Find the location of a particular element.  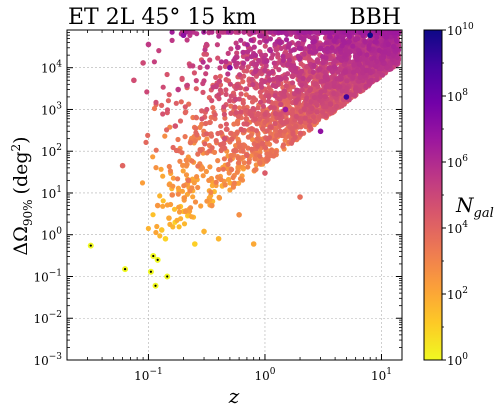

y-tick-label: 10³ is located at coordinates (51, 109).